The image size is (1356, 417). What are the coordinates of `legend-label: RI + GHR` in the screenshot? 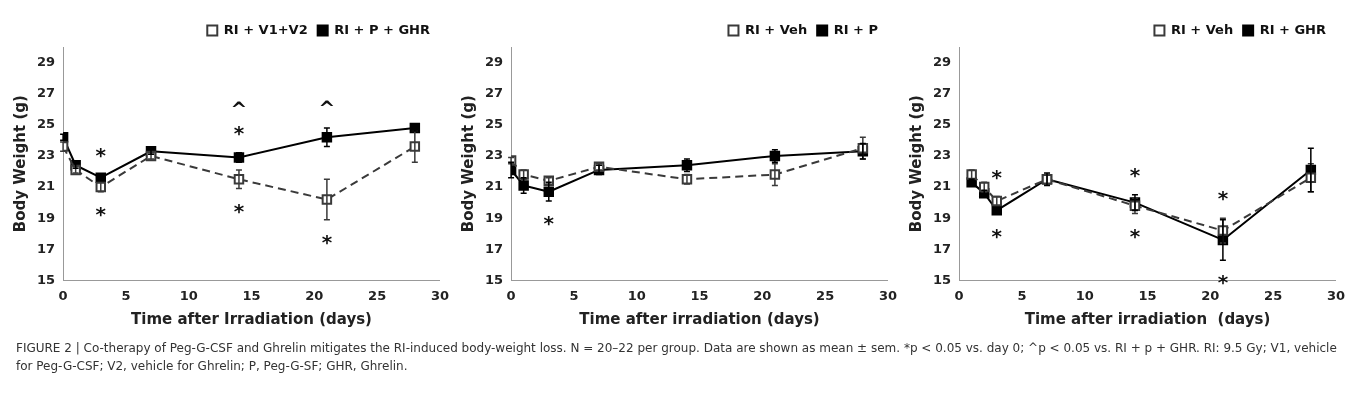 It's located at (1293, 29).